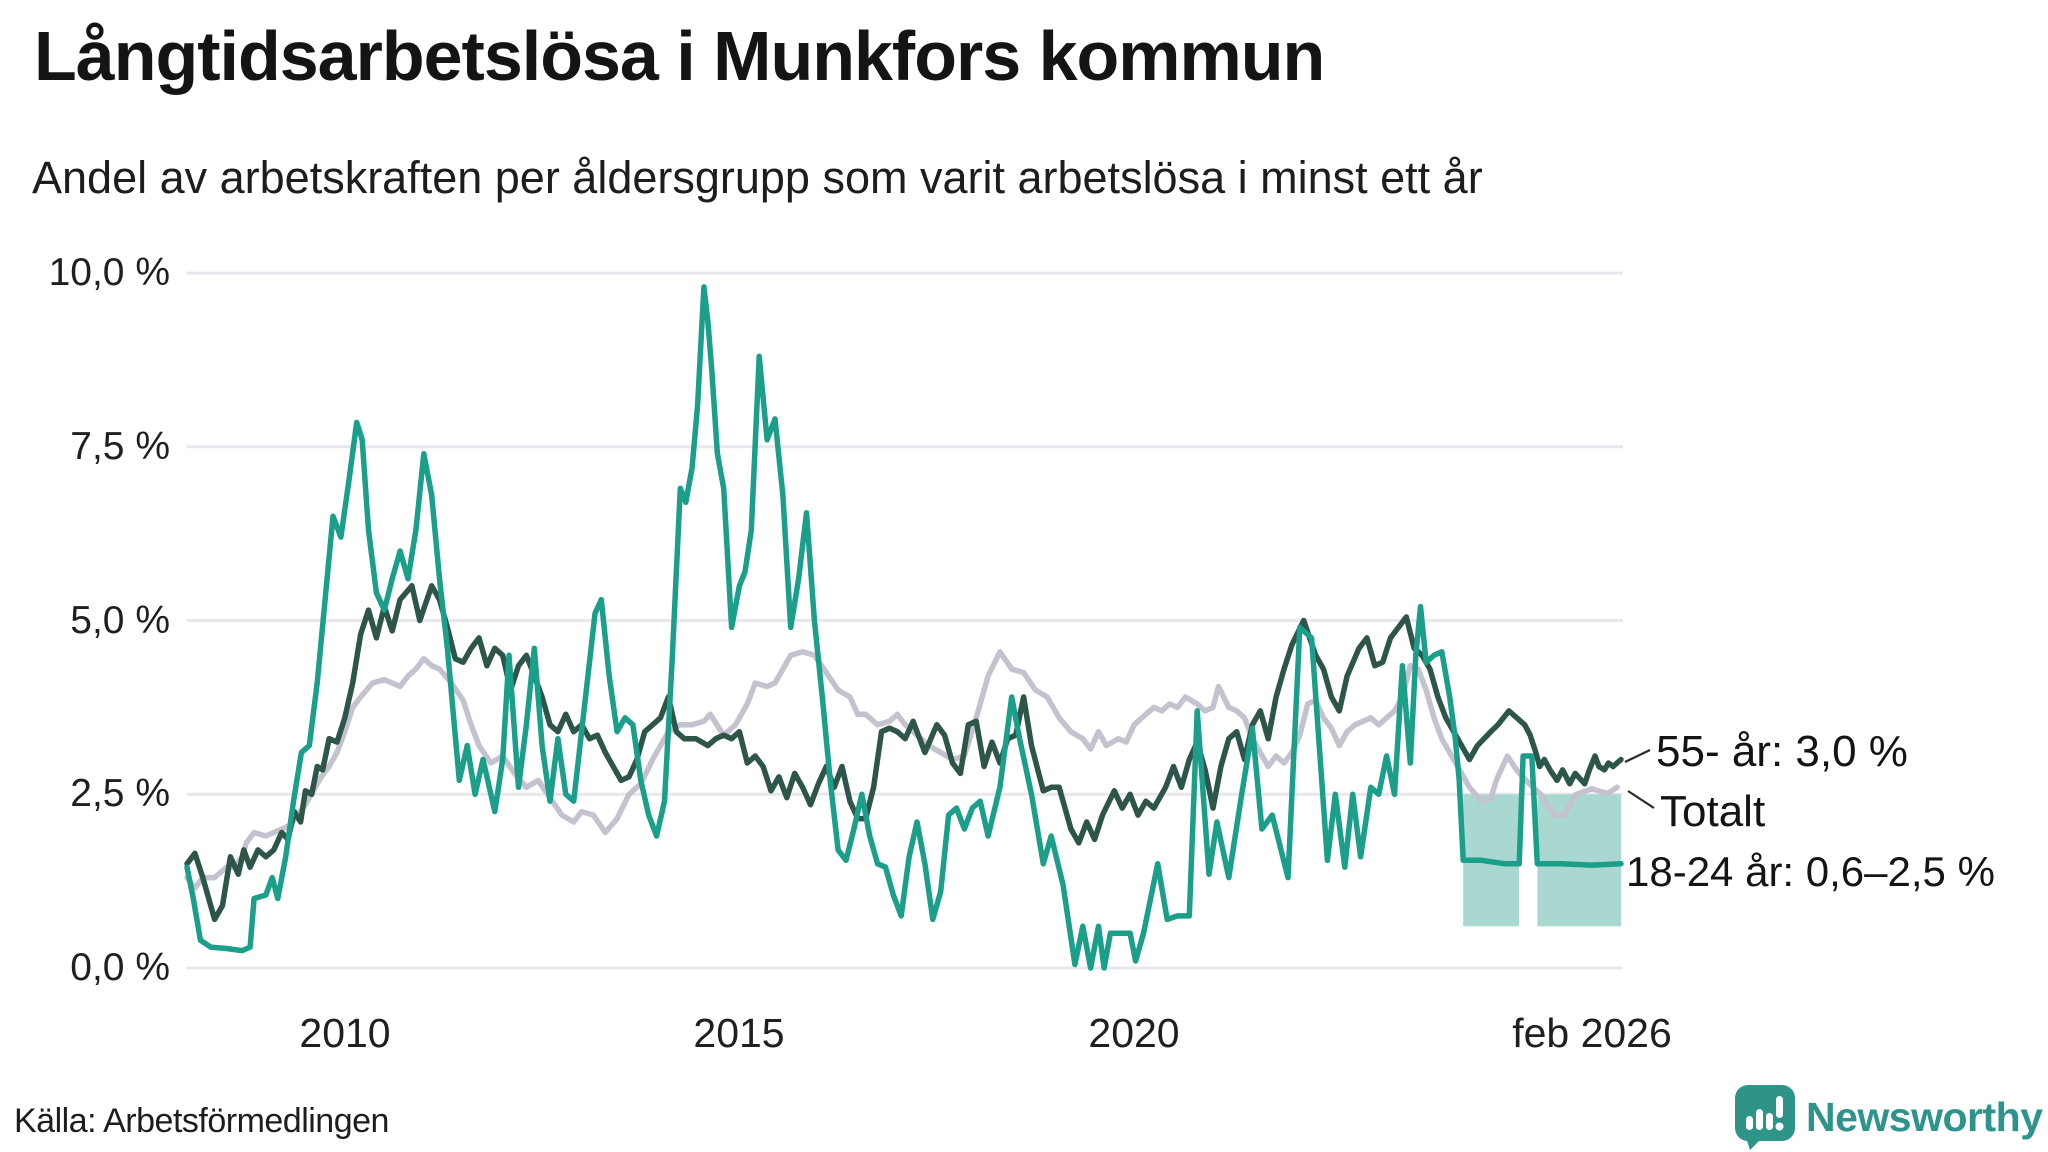 This screenshot has width=2048, height=1152. Describe the element at coordinates (679, 56) in the screenshot. I see `page-title: Långtidsarbetslösa i Munkfors kommun` at that location.